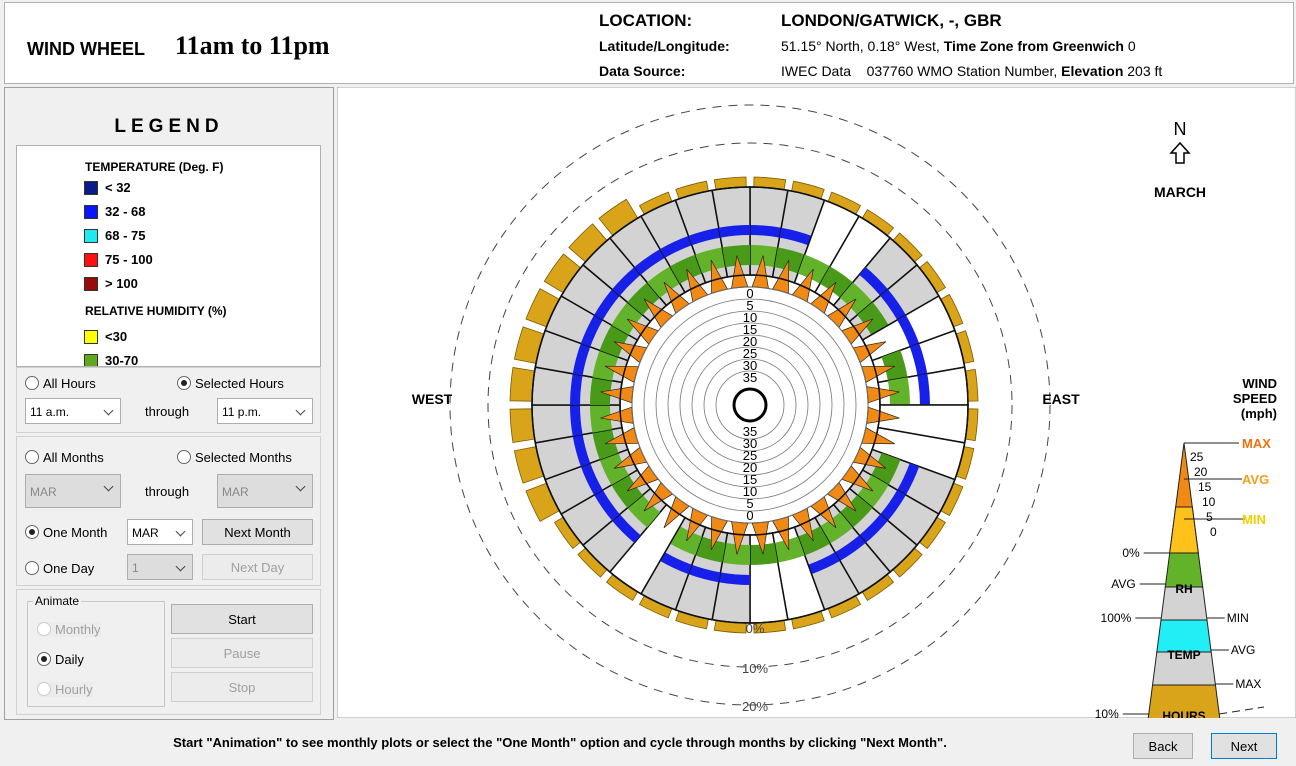 This screenshot has width=1296, height=766. Describe the element at coordinates (160, 567) in the screenshot. I see `select: 1` at that location.